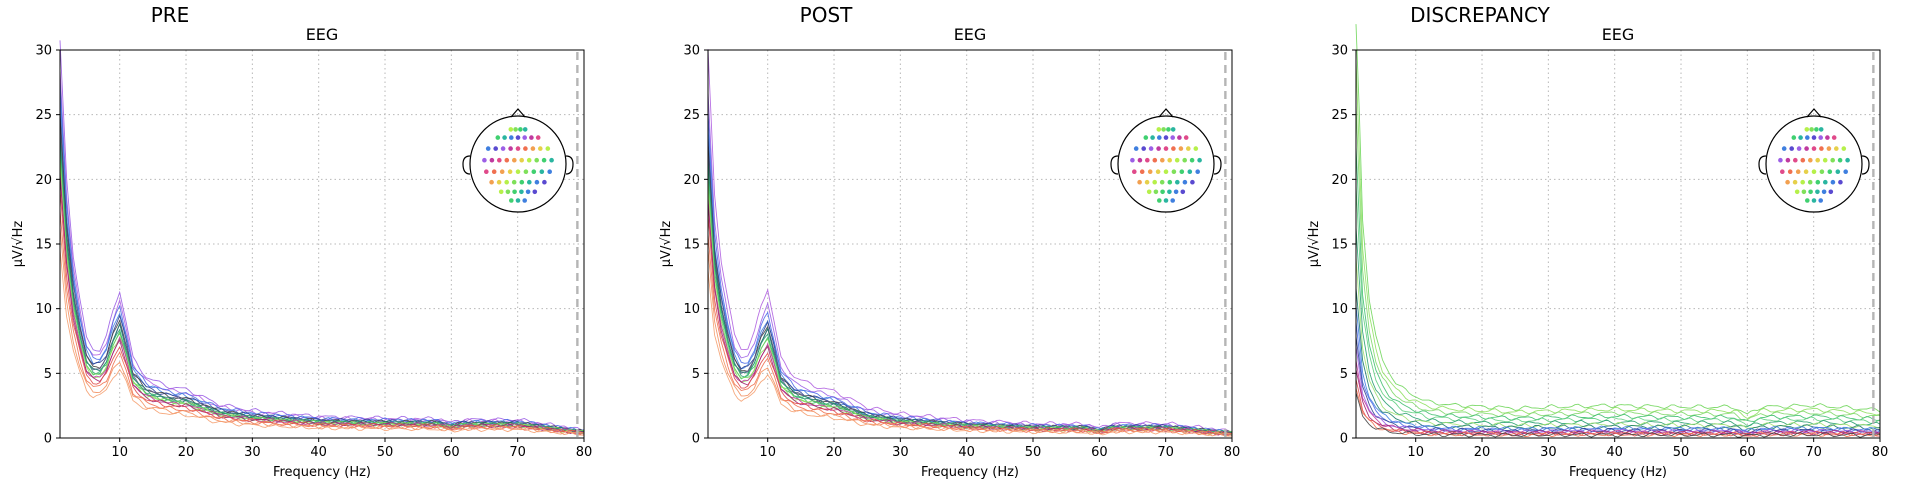  Describe the element at coordinates (18, 244) in the screenshot. I see `y-axis-label: µV/√Hz` at that location.